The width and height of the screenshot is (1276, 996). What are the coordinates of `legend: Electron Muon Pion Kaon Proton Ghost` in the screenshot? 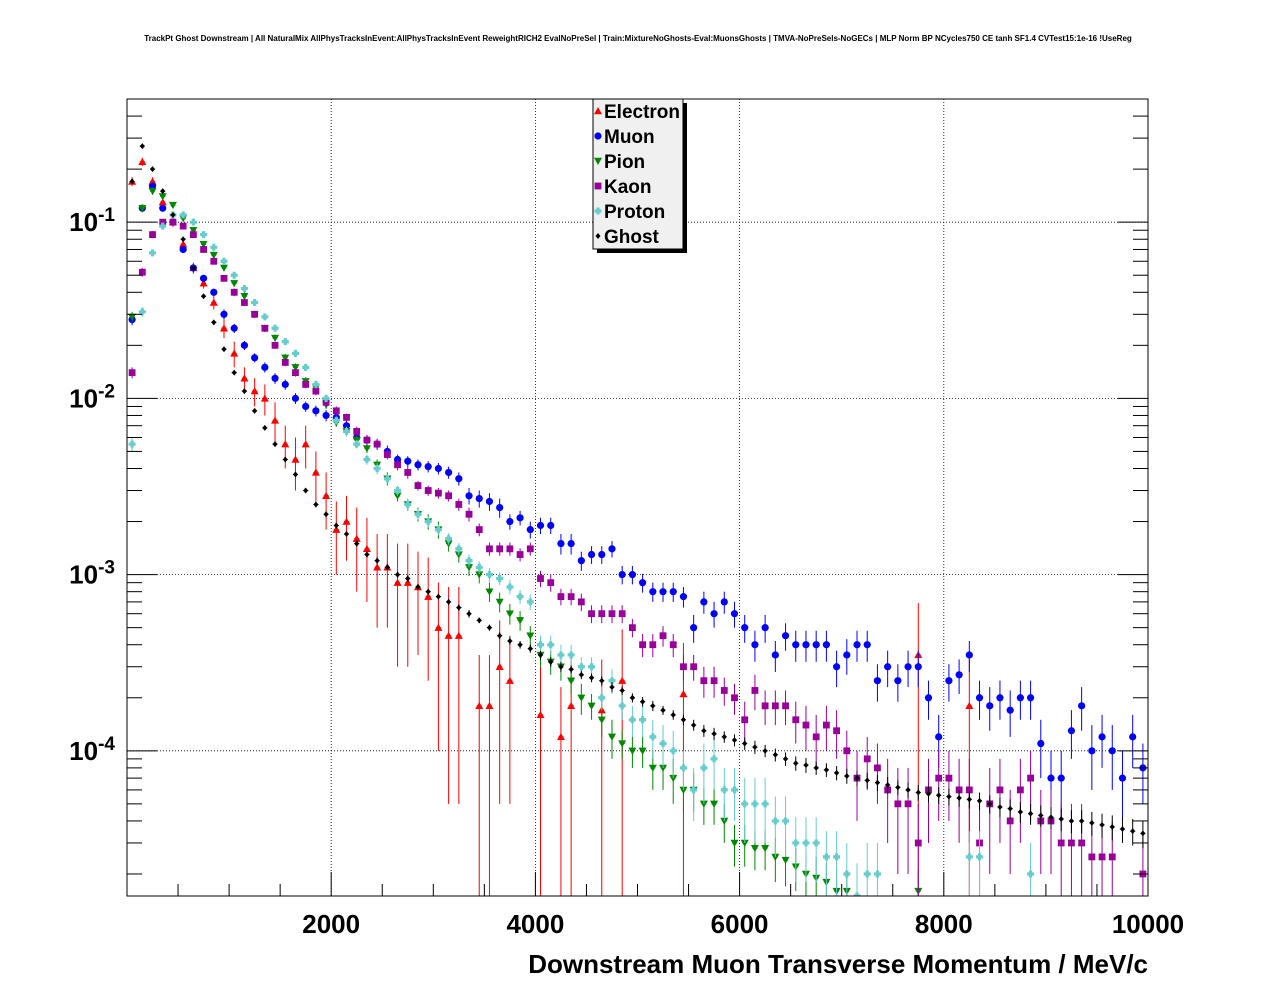 It's located at (639, 175).